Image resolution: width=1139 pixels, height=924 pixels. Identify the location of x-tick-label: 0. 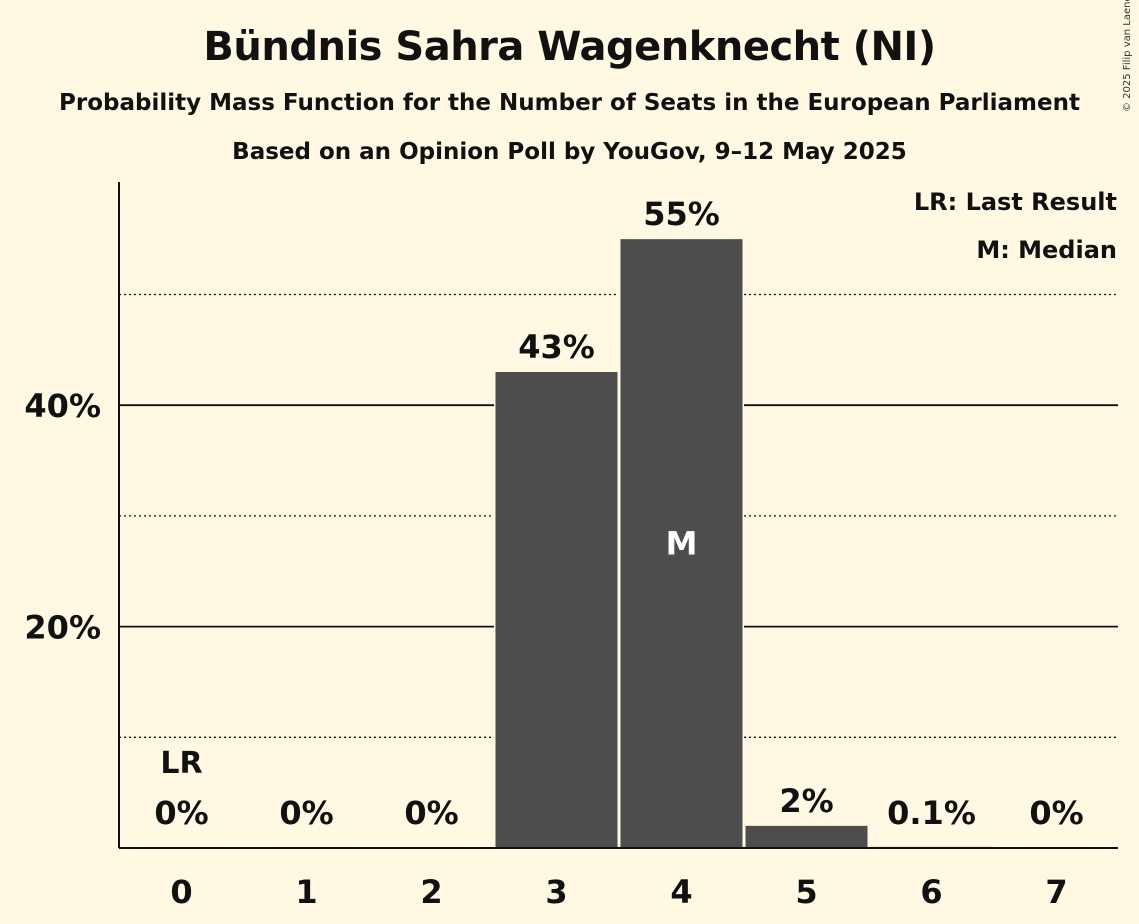
(181, 892).